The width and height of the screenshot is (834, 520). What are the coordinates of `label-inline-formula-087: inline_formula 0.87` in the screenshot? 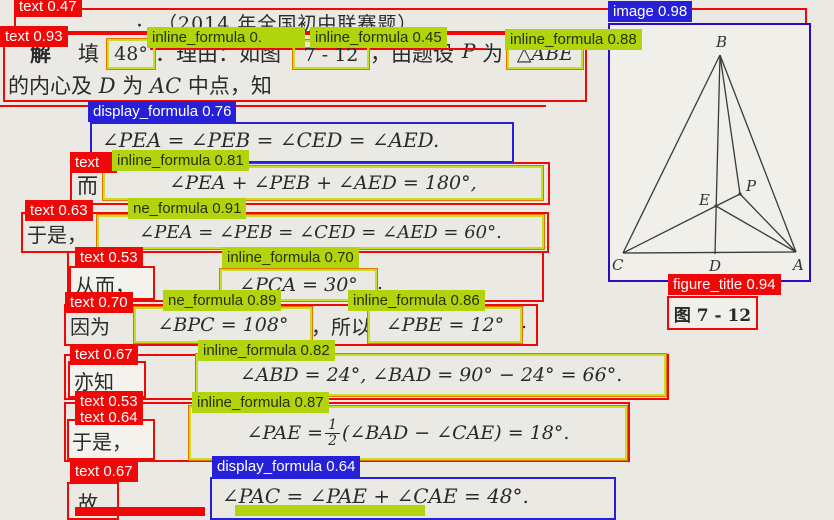 It's located at (260, 402).